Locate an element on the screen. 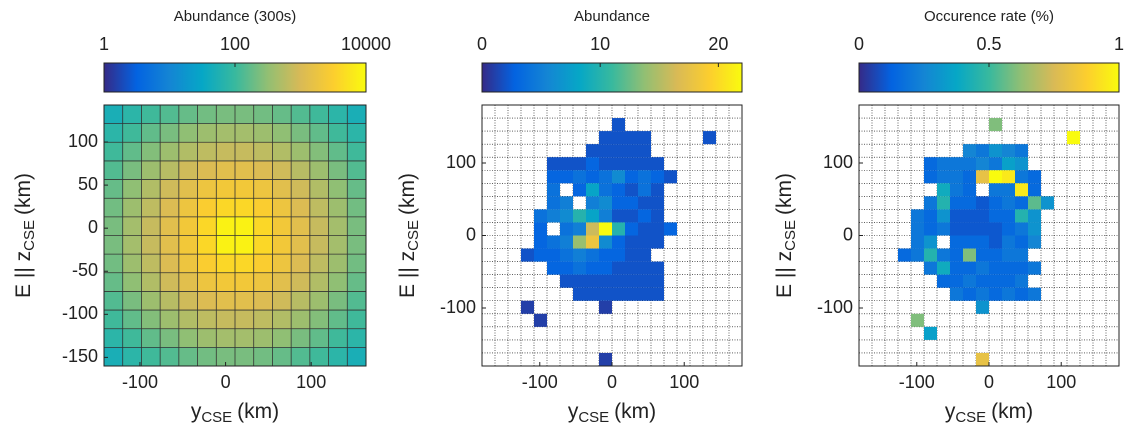 The height and width of the screenshot is (437, 1124). colorbar is located at coordinates (235, 77).